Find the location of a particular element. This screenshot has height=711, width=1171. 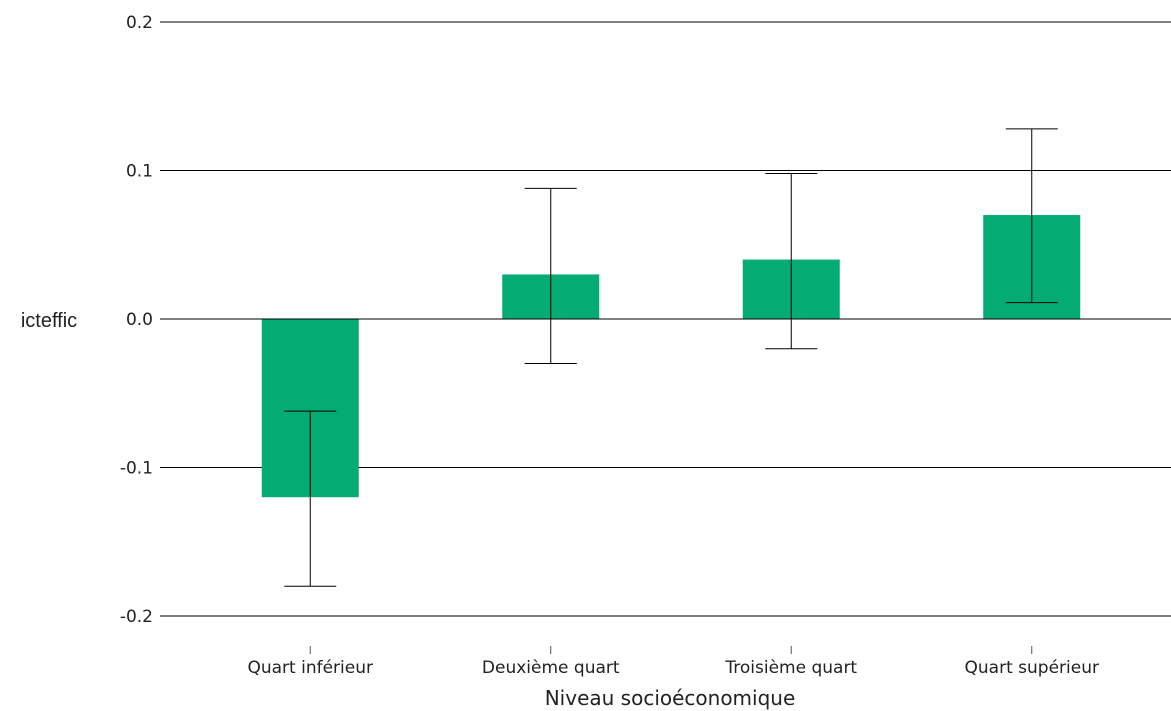

y-tick-labels: -0.2 -0.1 0.0 0.1 0.2 is located at coordinates (136, 320).